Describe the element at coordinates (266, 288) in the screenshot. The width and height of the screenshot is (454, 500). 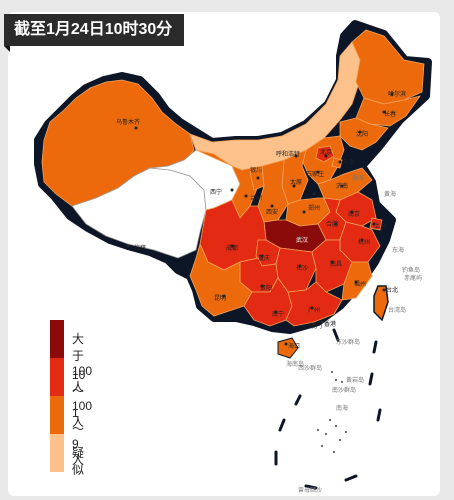
I see `label-guiyang: 贵阳` at that location.